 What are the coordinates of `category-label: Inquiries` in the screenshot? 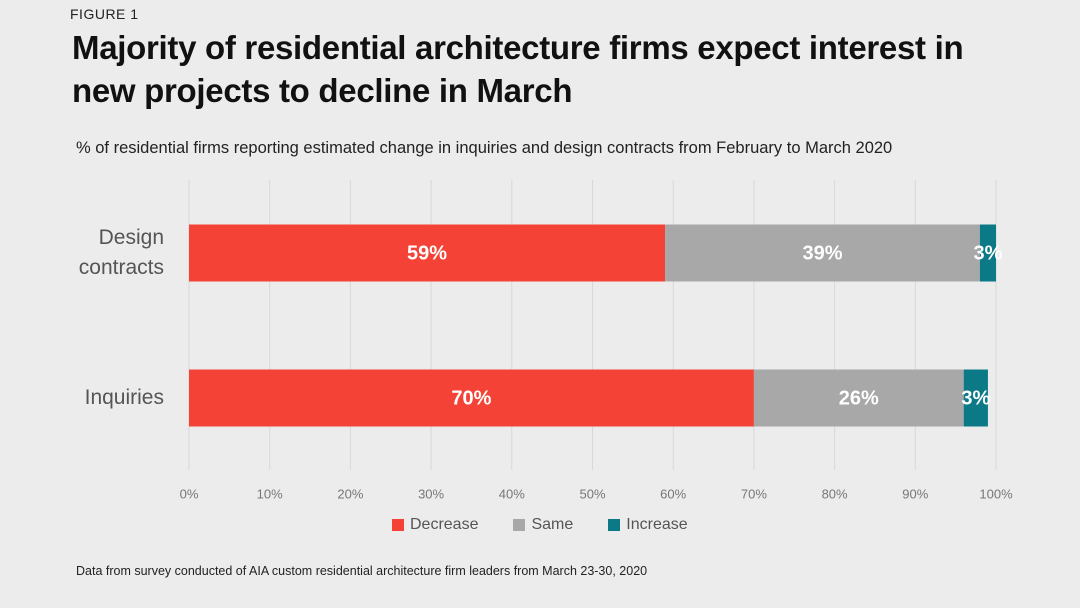 It's located at (124, 397).